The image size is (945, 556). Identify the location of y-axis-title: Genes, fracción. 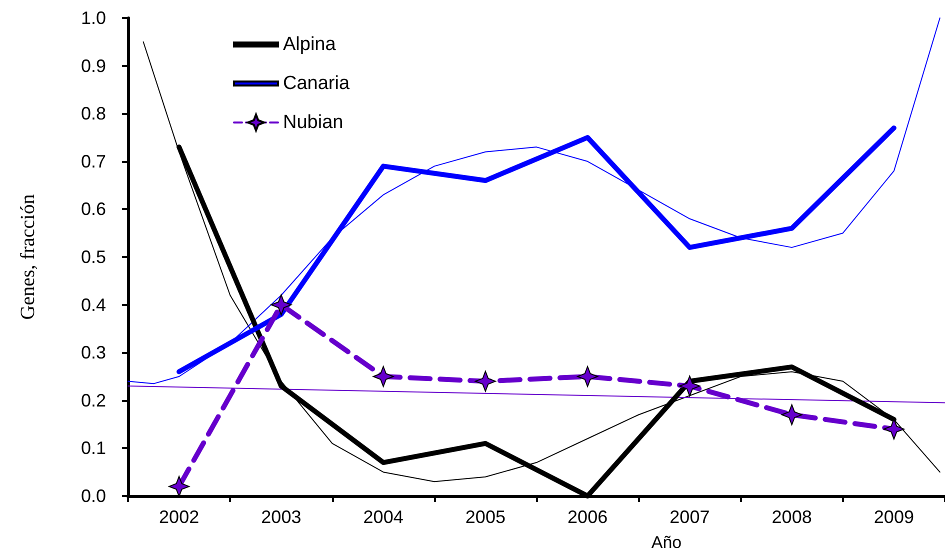
(28, 257).